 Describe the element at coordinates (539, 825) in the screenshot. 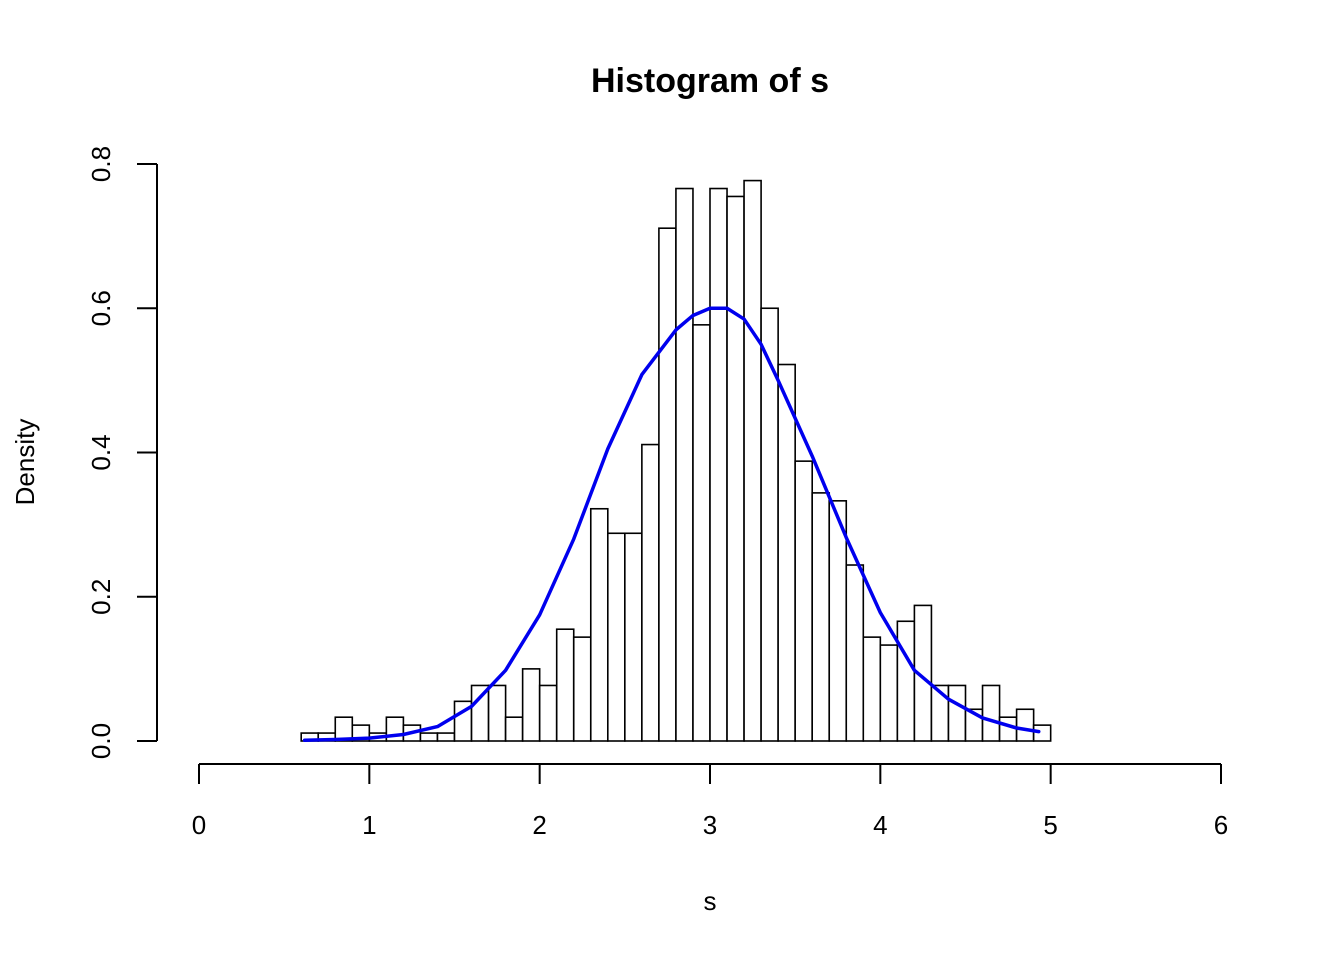

I see `x-tick-label: 2` at that location.